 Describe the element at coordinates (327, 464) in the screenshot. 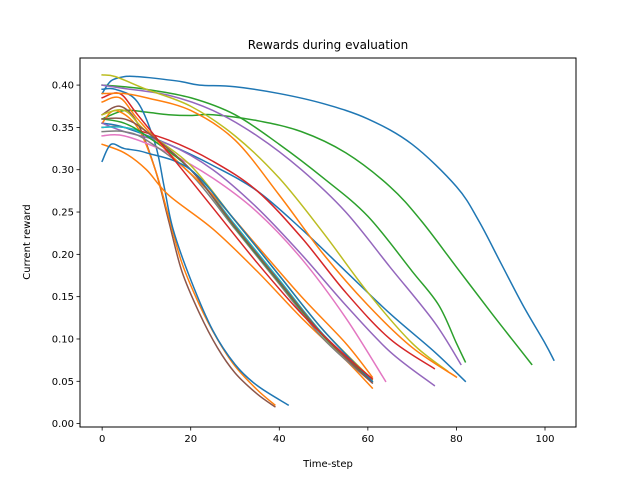

I see `x-axis-label: Time-step` at that location.